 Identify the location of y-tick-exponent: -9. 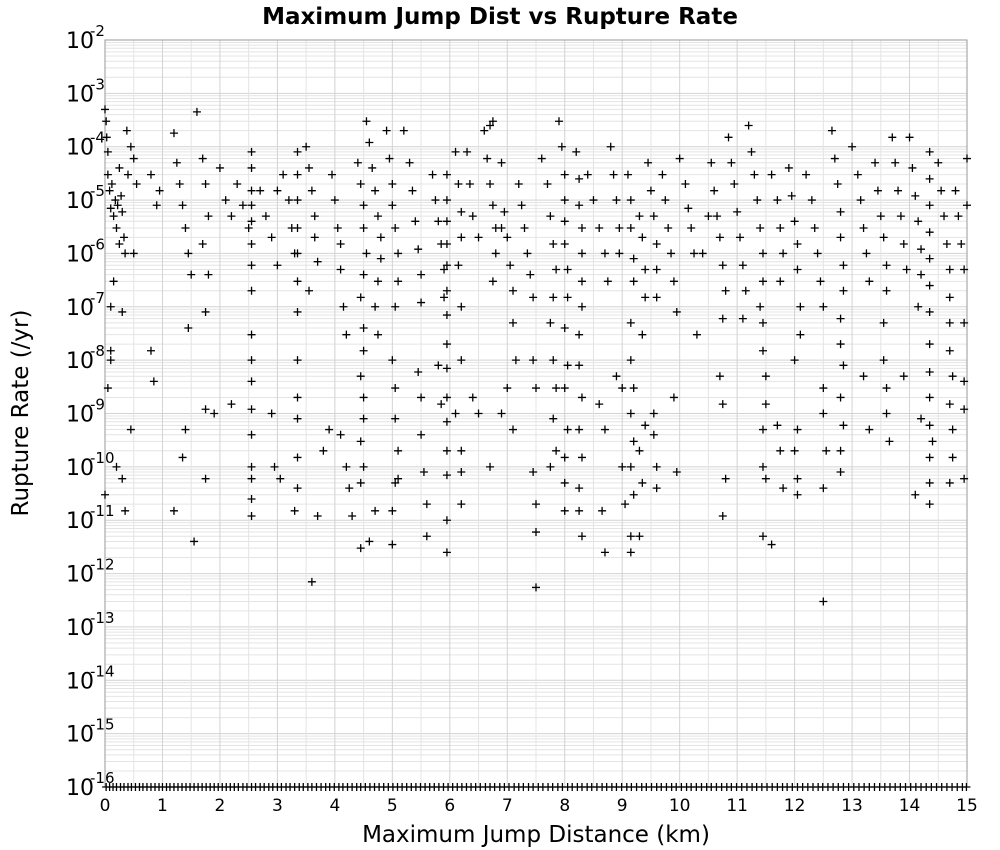
(97, 405).